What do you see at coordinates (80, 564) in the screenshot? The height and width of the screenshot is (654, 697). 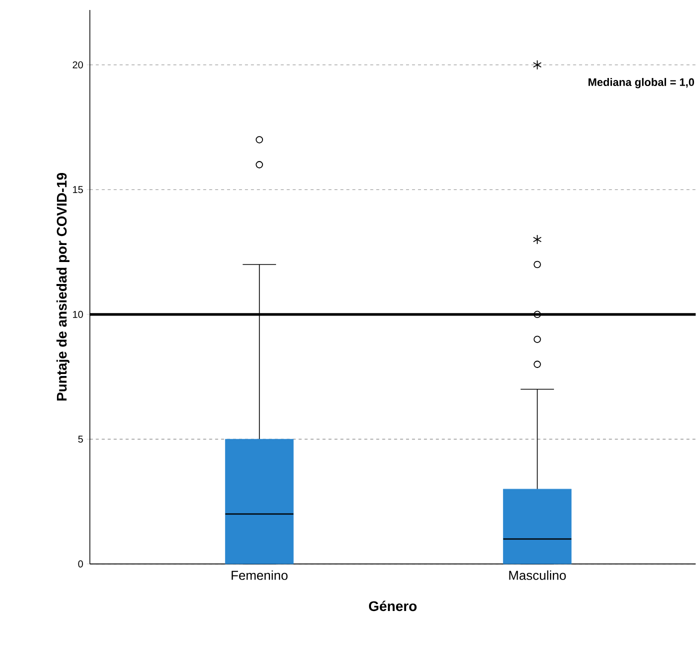 I see `y-tick-label: 0` at bounding box center [80, 564].